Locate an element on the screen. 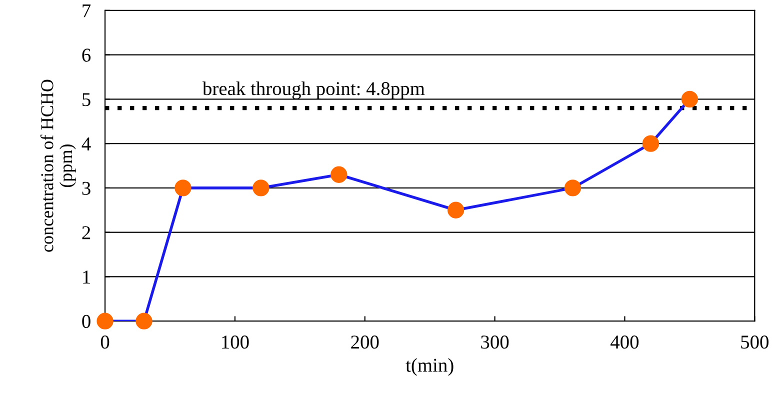 This screenshot has width=778, height=417. x-tick-label: 200 is located at coordinates (365, 342).